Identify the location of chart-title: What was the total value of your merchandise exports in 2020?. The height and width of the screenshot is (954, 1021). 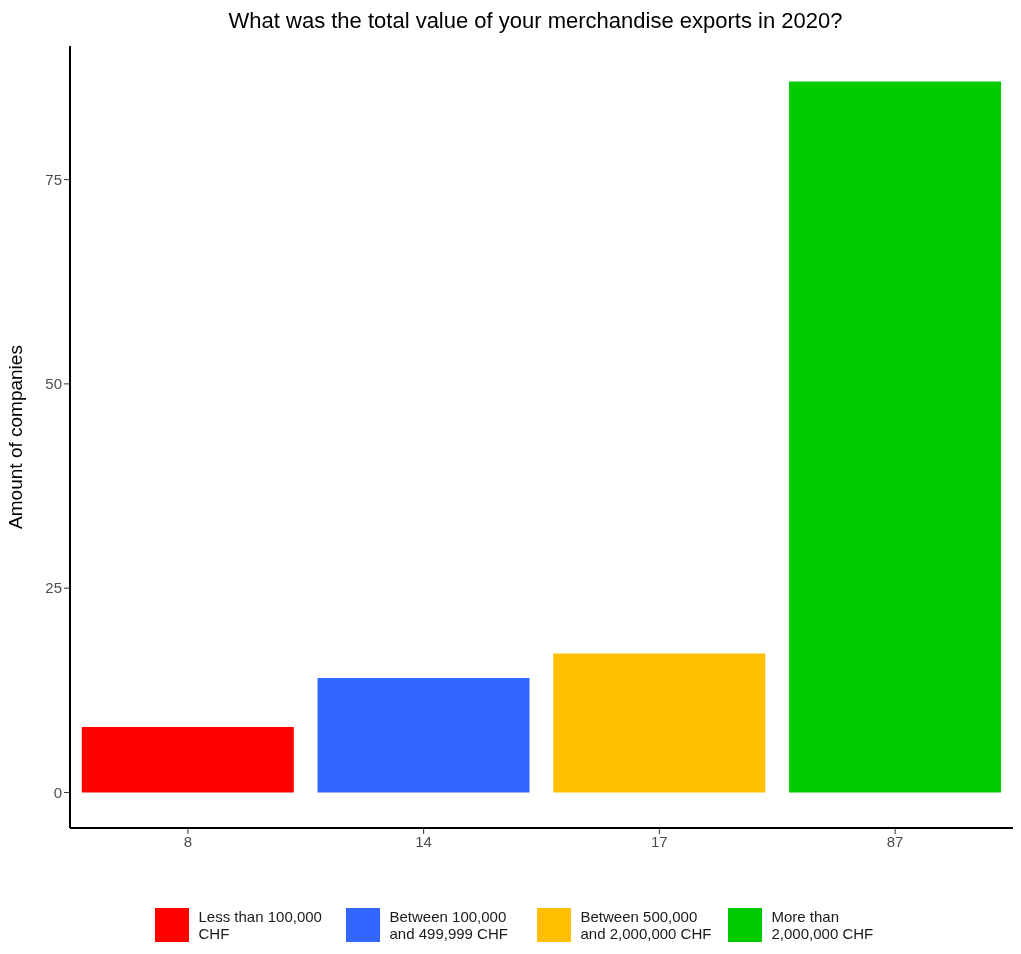
(535, 21).